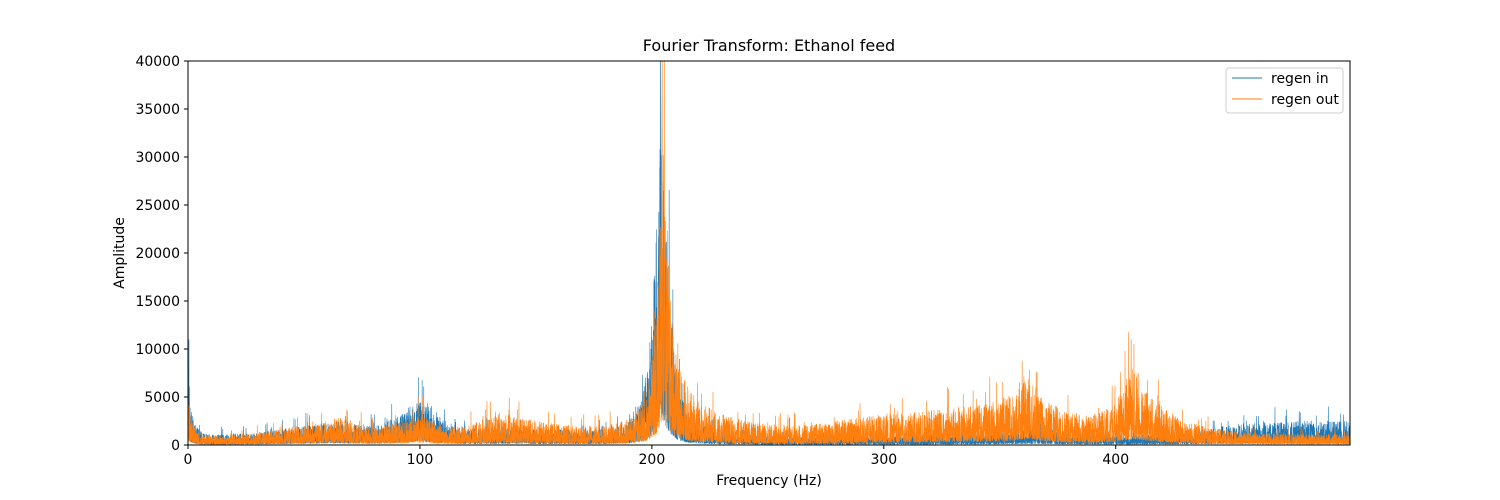  Describe the element at coordinates (120, 253) in the screenshot. I see `y-axis-label: Amplitude` at that location.